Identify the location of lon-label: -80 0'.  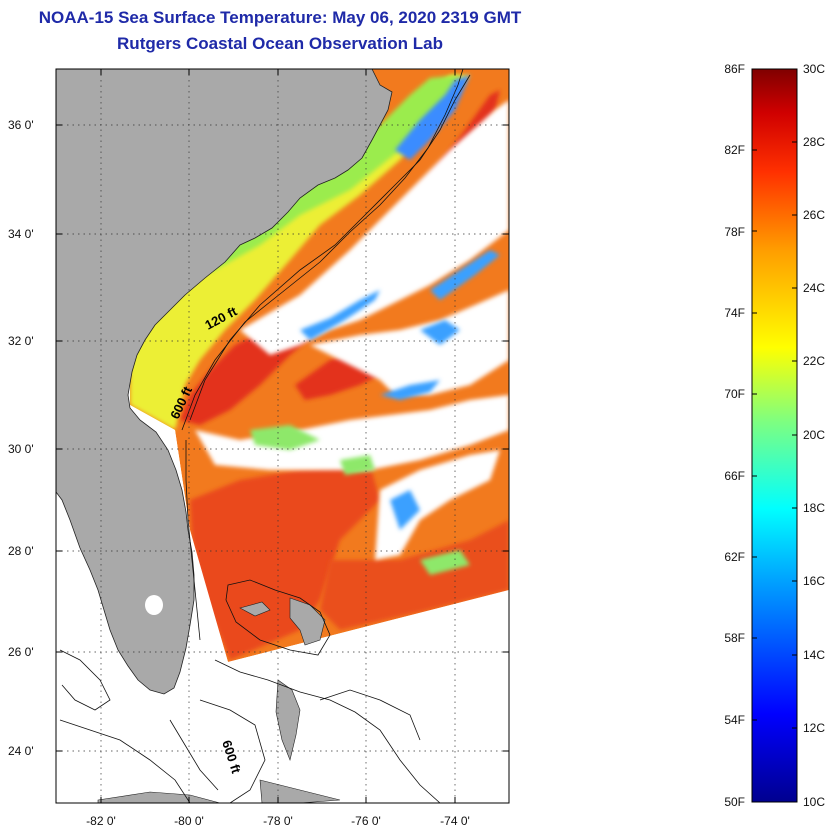
(189, 821).